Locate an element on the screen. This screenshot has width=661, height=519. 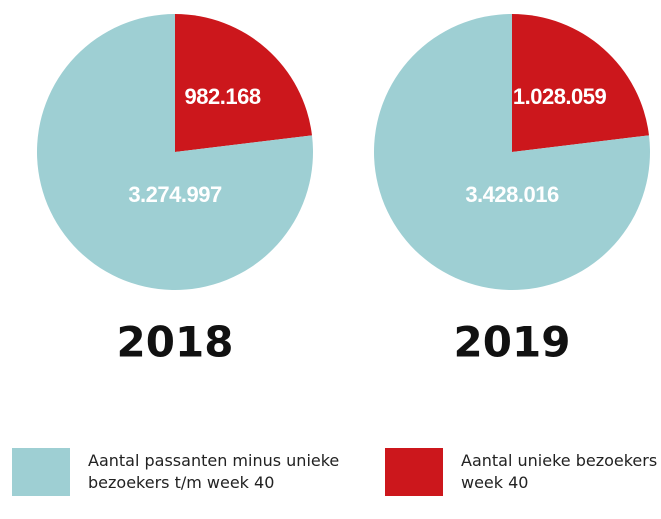
value-label: 3.428.016 is located at coordinates (512, 194).